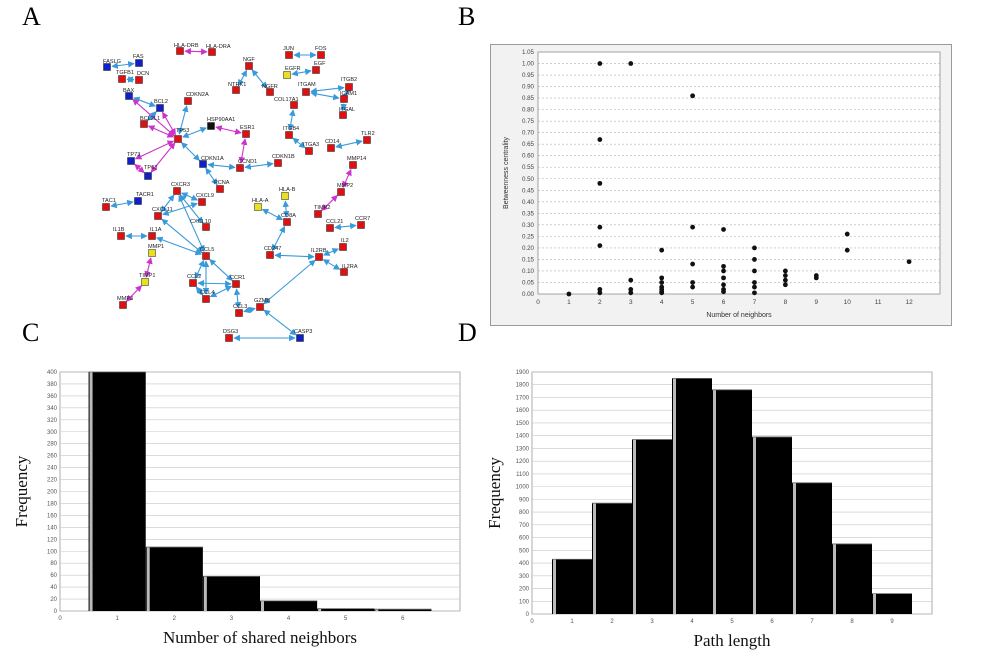 The height and width of the screenshot is (668, 1004). I want to click on node-label-icam1: ICAM1, so click(348, 94).